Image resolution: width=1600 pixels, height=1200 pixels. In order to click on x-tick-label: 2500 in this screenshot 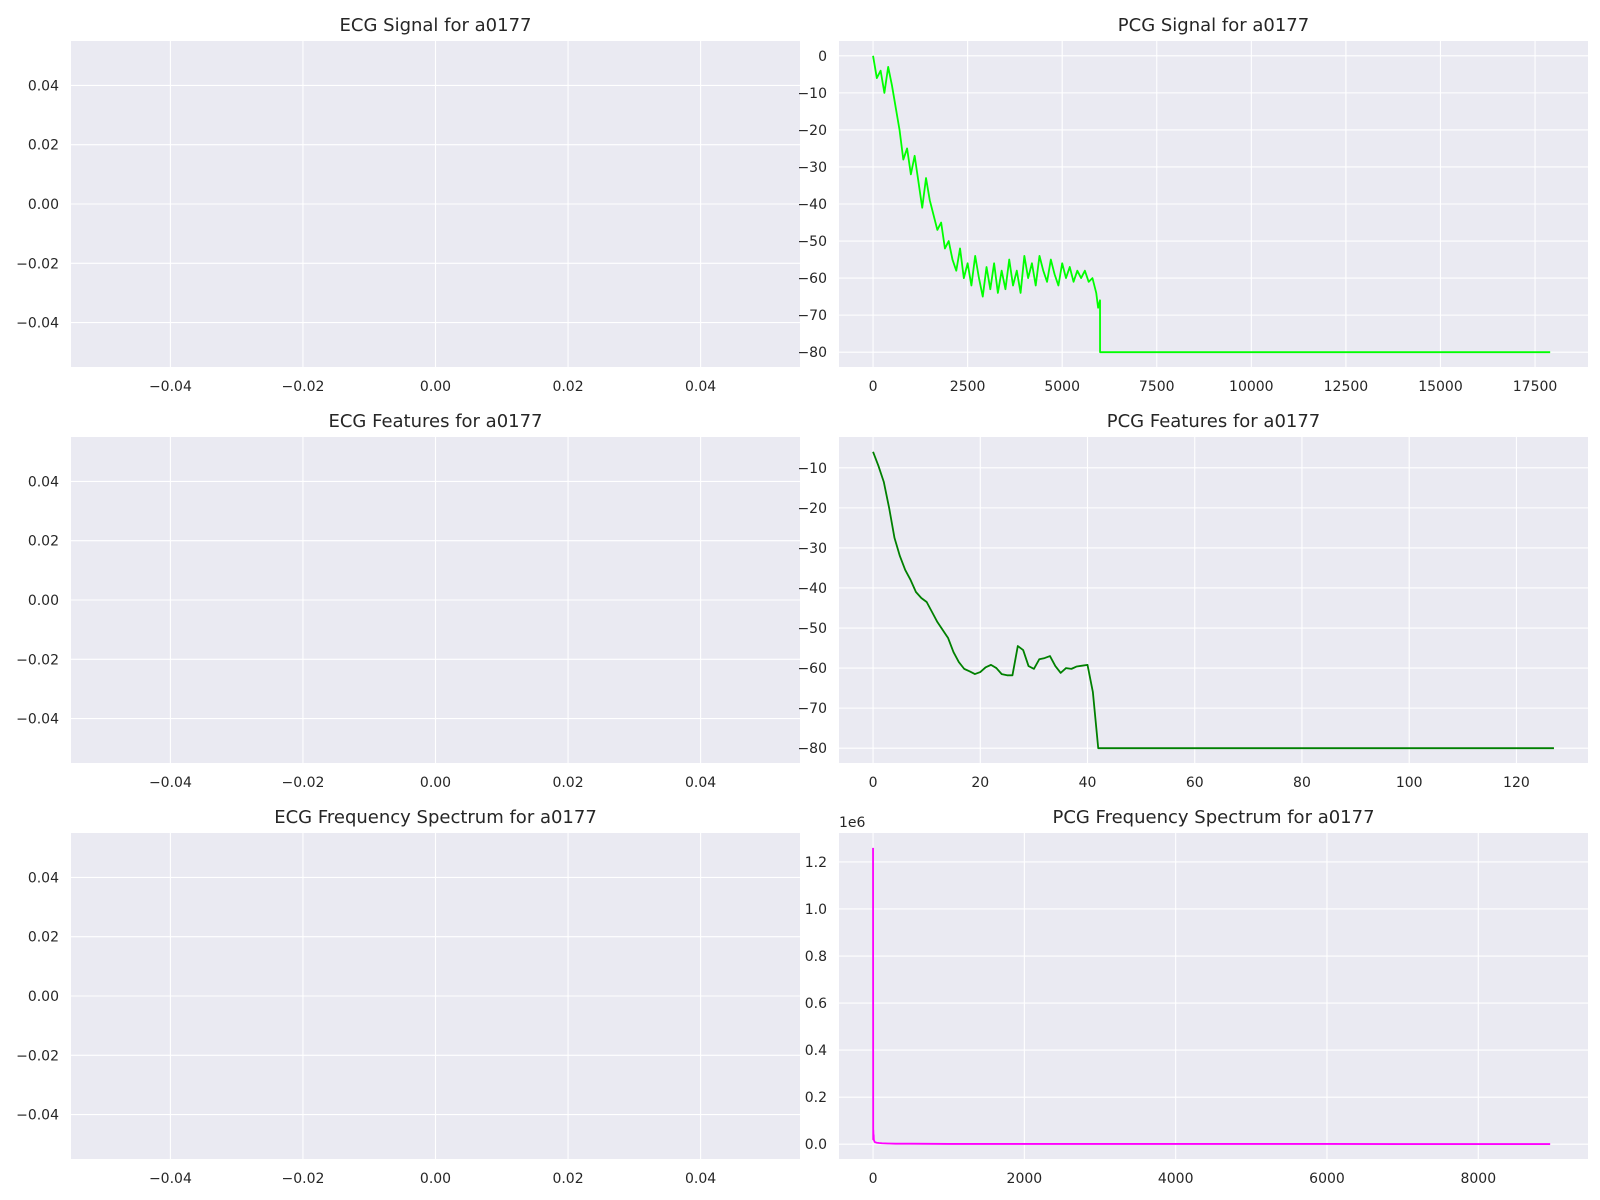, I will do `click(968, 387)`.